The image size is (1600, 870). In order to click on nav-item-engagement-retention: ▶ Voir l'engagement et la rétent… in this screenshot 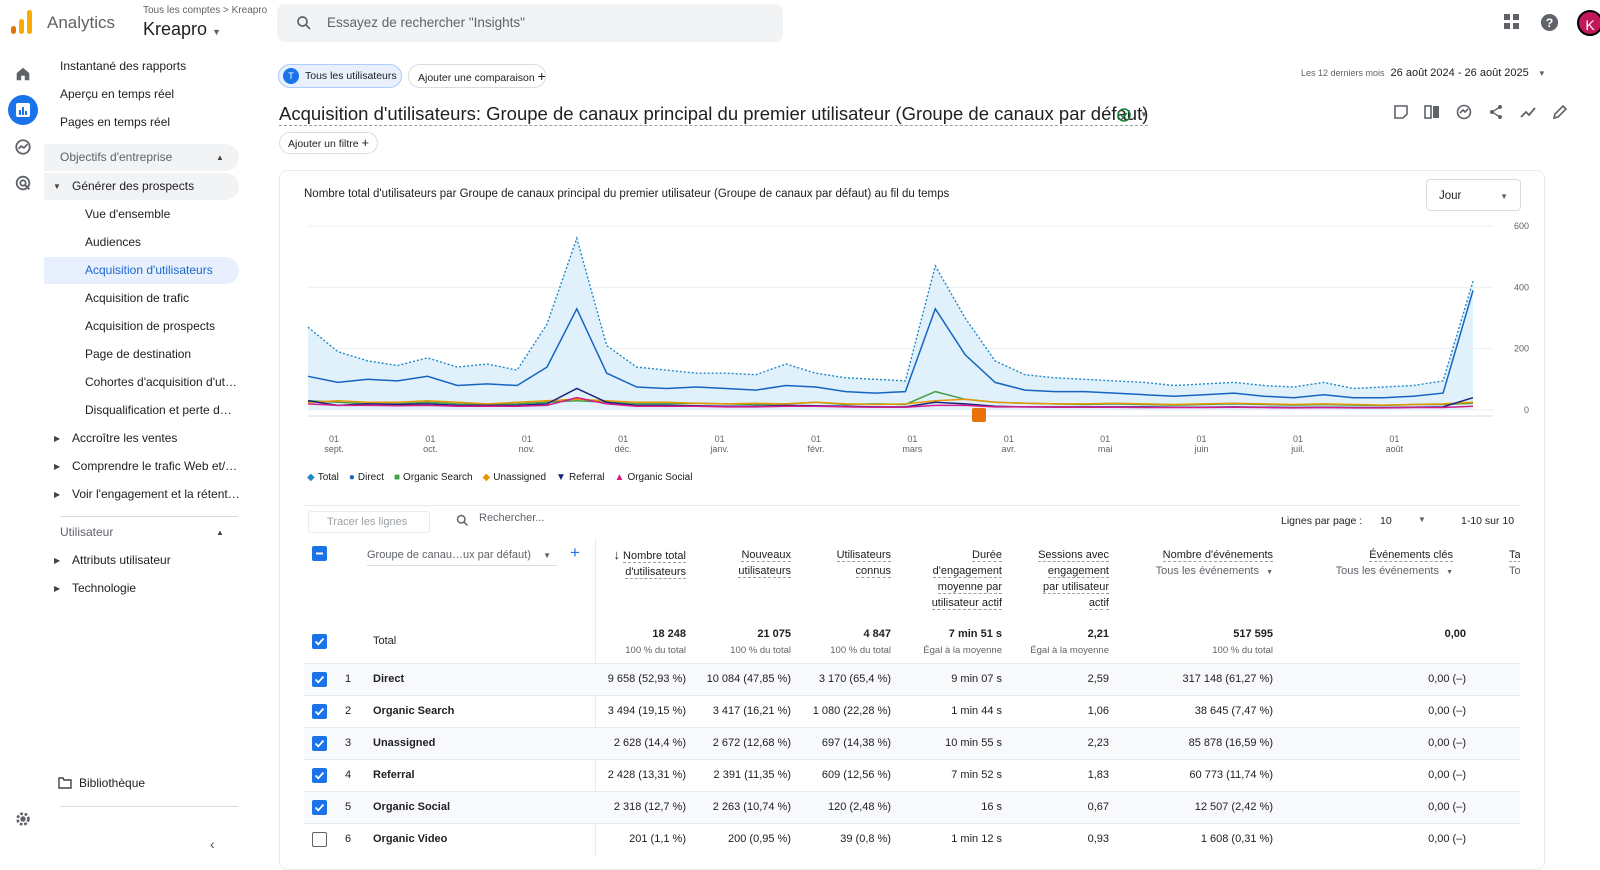, I will do `click(142, 494)`.